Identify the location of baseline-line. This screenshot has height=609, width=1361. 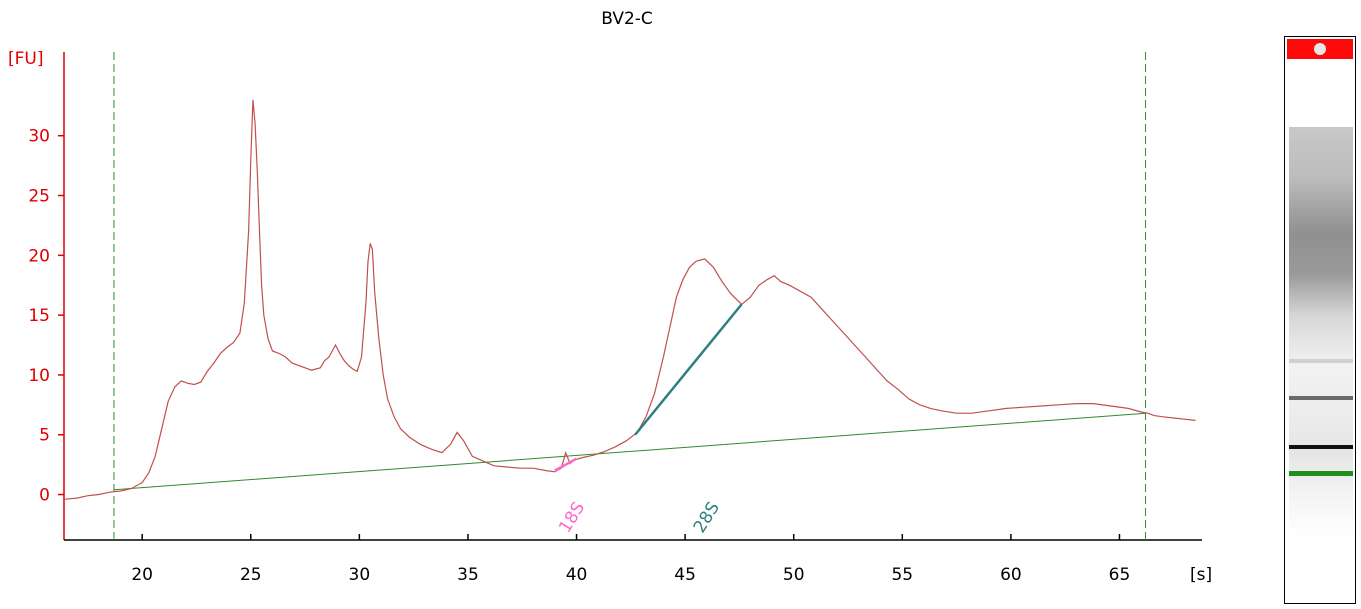
(629, 451).